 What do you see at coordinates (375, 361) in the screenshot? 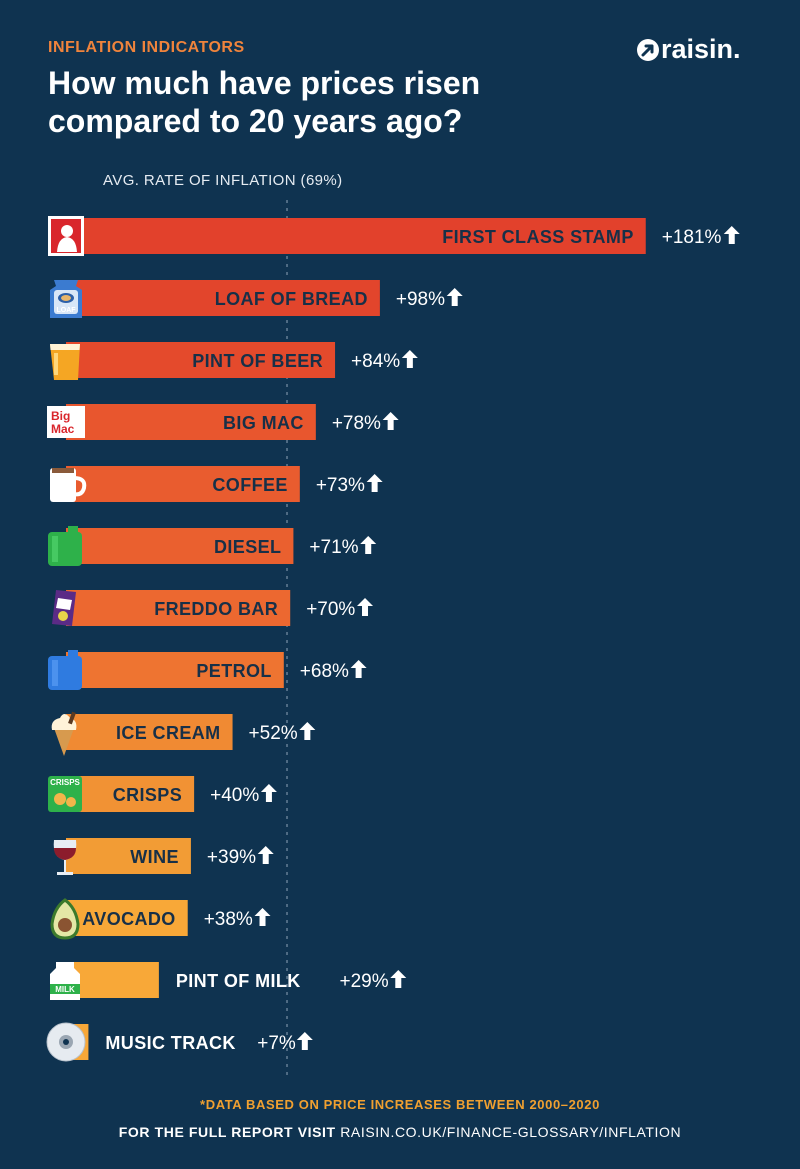
I see `value-label: +84%` at bounding box center [375, 361].